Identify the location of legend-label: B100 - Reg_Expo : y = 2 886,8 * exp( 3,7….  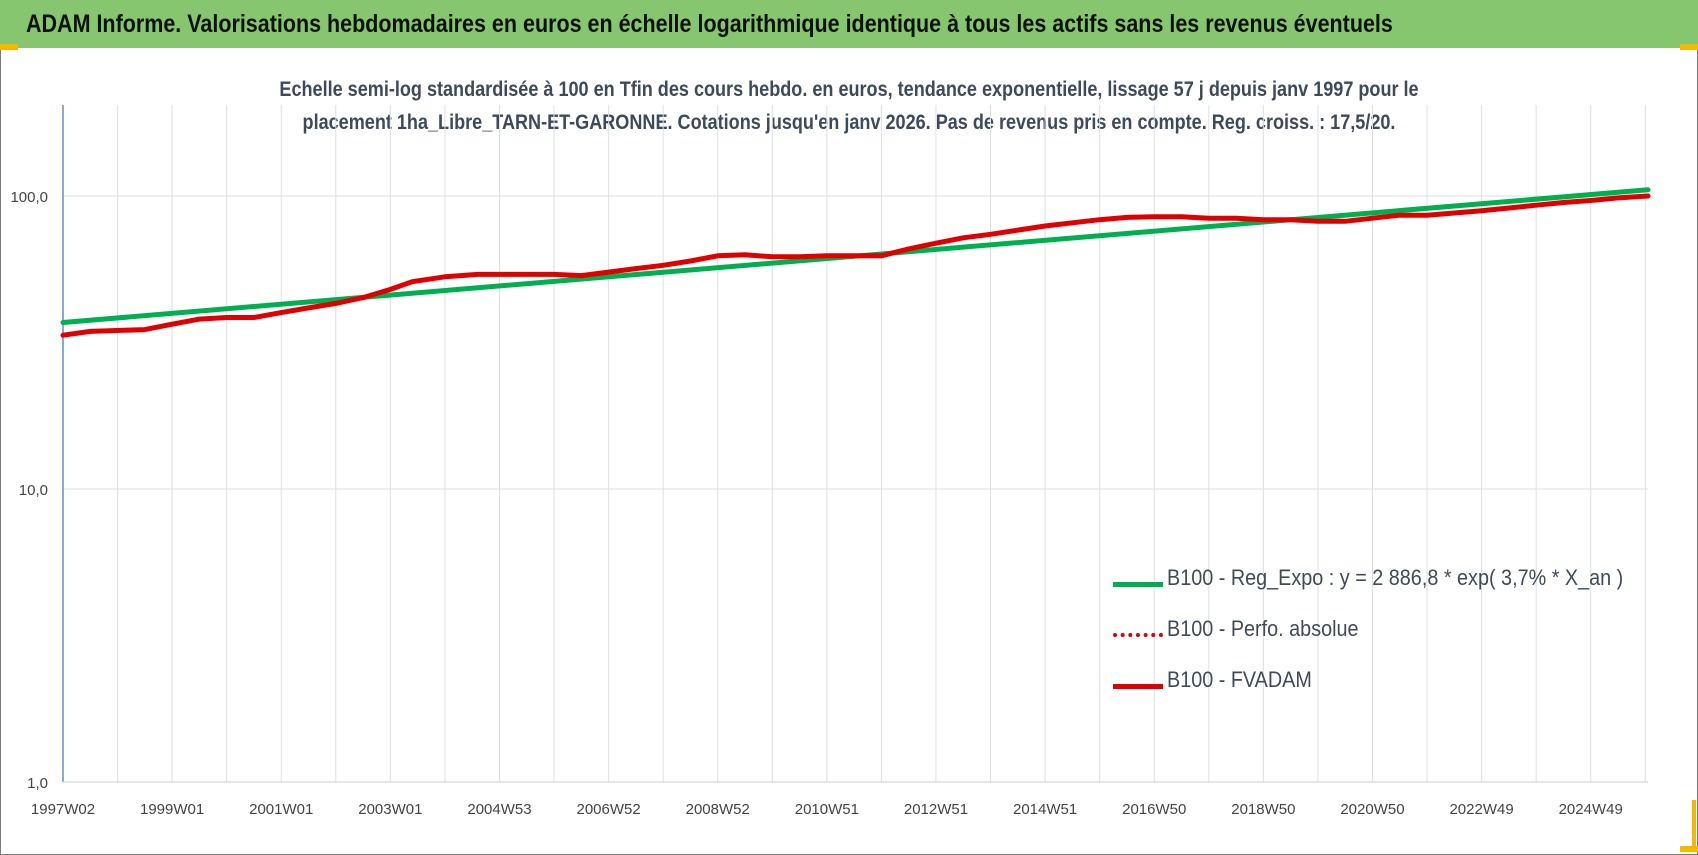
(1395, 577).